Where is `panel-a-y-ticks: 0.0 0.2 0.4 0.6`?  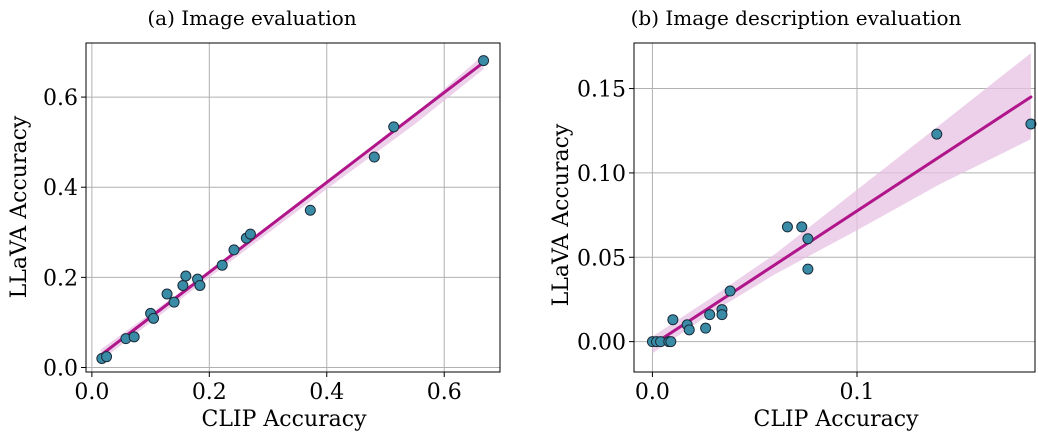
panel-a-y-ticks: 0.0 0.2 0.4 0.6 is located at coordinates (64, 233).